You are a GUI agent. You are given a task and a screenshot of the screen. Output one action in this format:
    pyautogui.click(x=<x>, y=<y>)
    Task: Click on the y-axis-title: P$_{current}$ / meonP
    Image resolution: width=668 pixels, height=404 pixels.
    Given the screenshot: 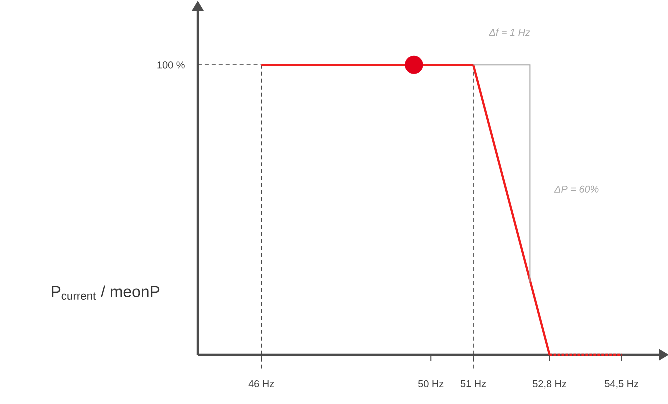 What is the action you would take?
    pyautogui.click(x=106, y=293)
    